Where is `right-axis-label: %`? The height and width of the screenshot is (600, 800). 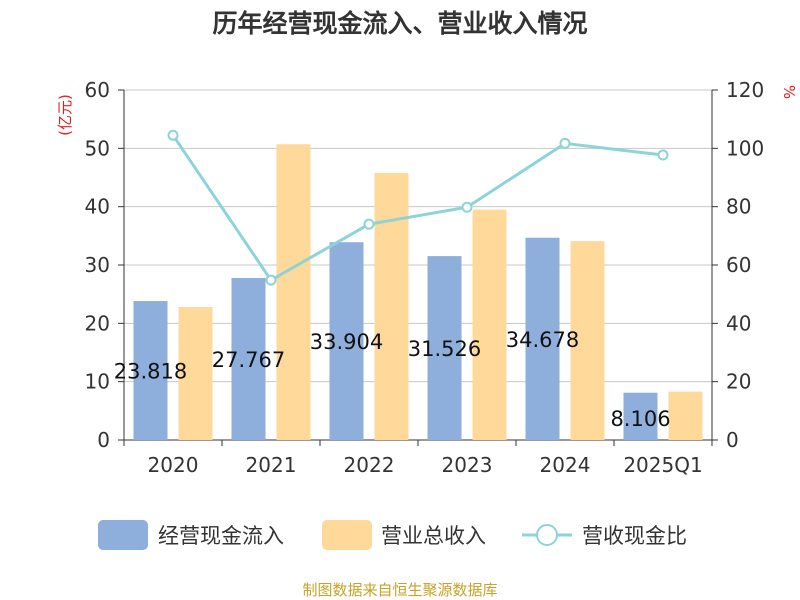 right-axis-label: % is located at coordinates (789, 92).